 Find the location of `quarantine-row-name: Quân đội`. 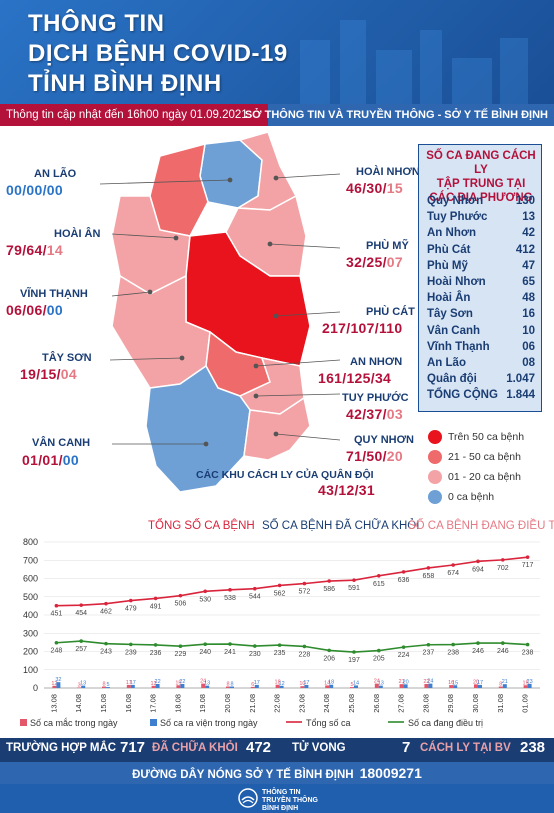

quarantine-row-name: Quân đội is located at coordinates (452, 379).